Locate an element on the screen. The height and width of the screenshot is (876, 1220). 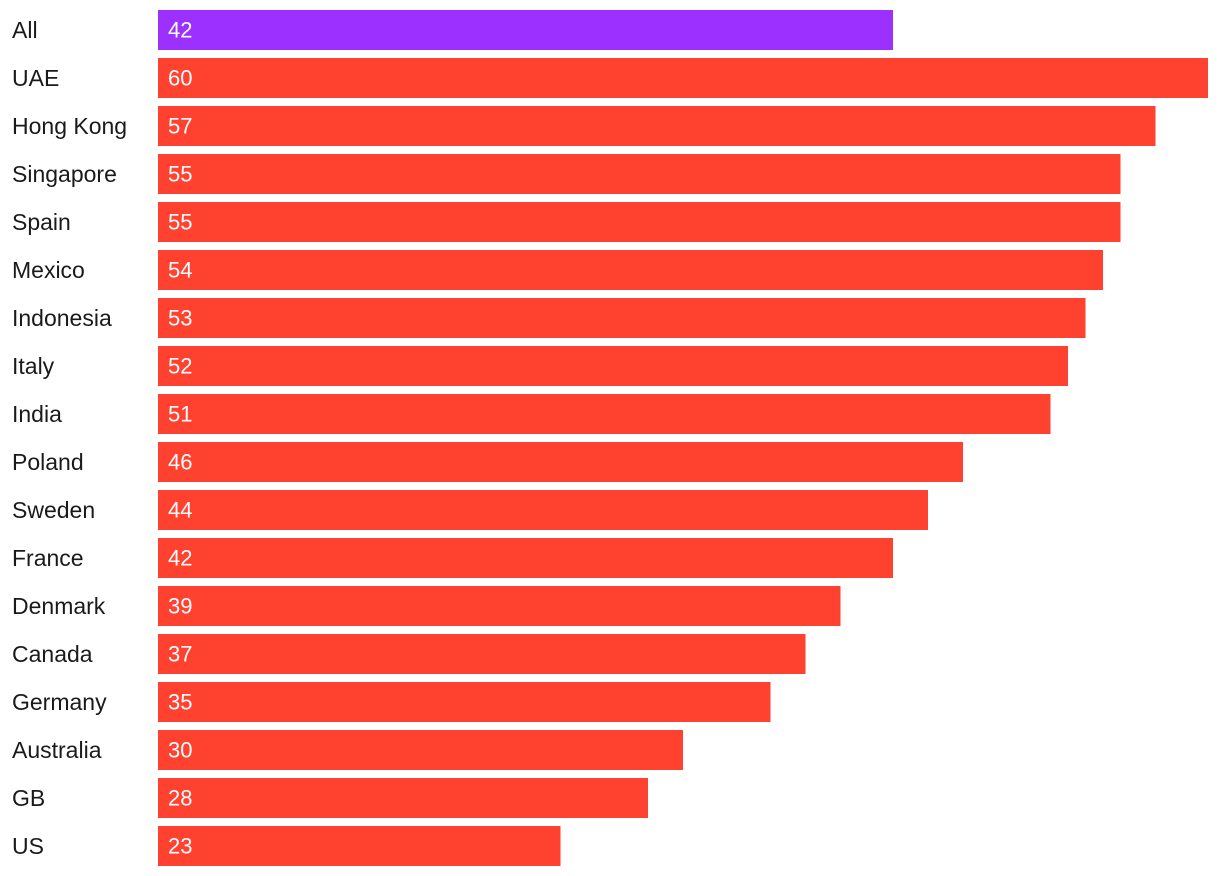
category-label-spain: Spain is located at coordinates (41, 222).